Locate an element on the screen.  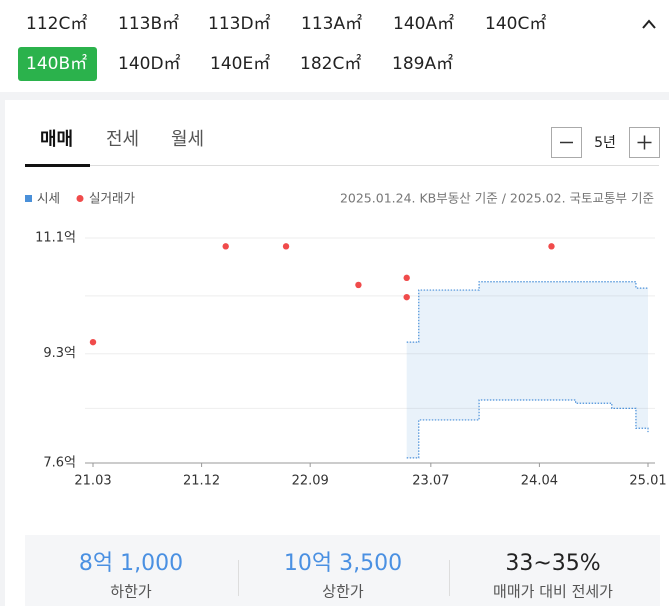
summary-value: 33~35% is located at coordinates (552, 563).